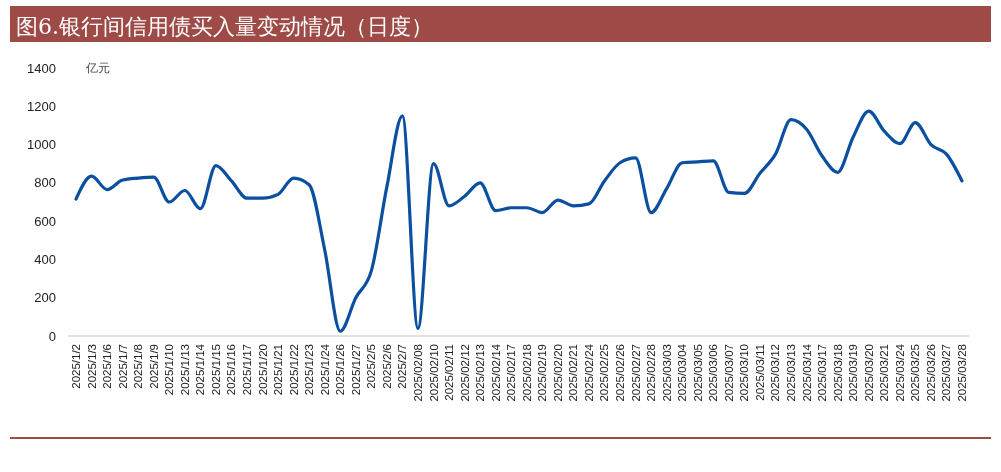 This screenshot has width=1001, height=472. I want to click on y-tick-label: 200, so click(45, 298).